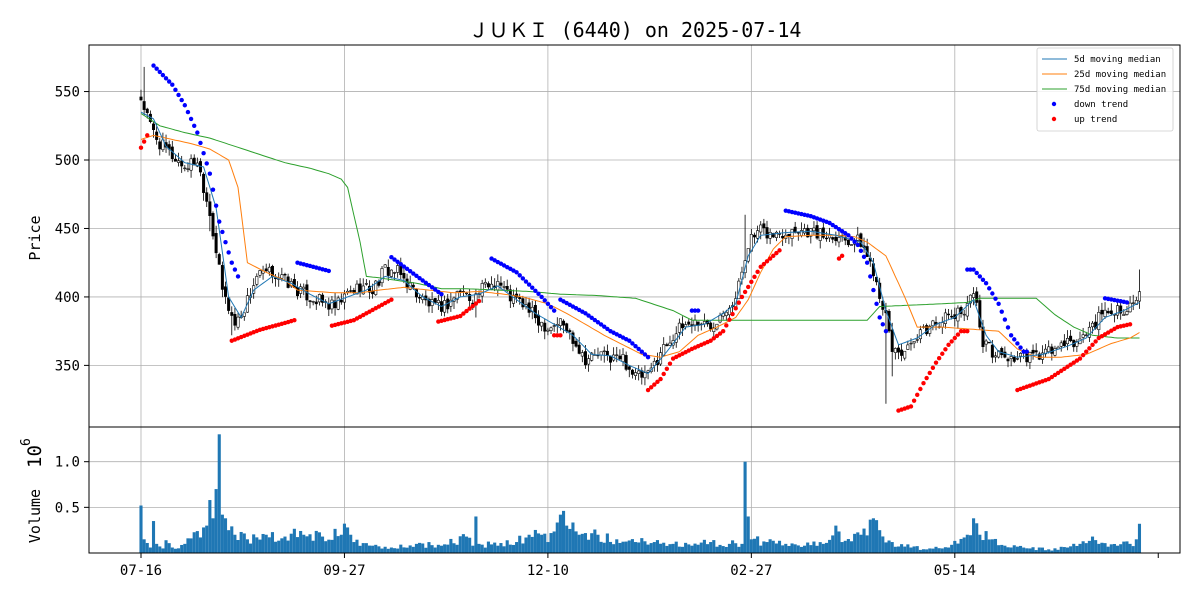 The width and height of the screenshot is (1200, 600). Describe the element at coordinates (67, 93) in the screenshot. I see `price-y-tick-label: 550` at that location.